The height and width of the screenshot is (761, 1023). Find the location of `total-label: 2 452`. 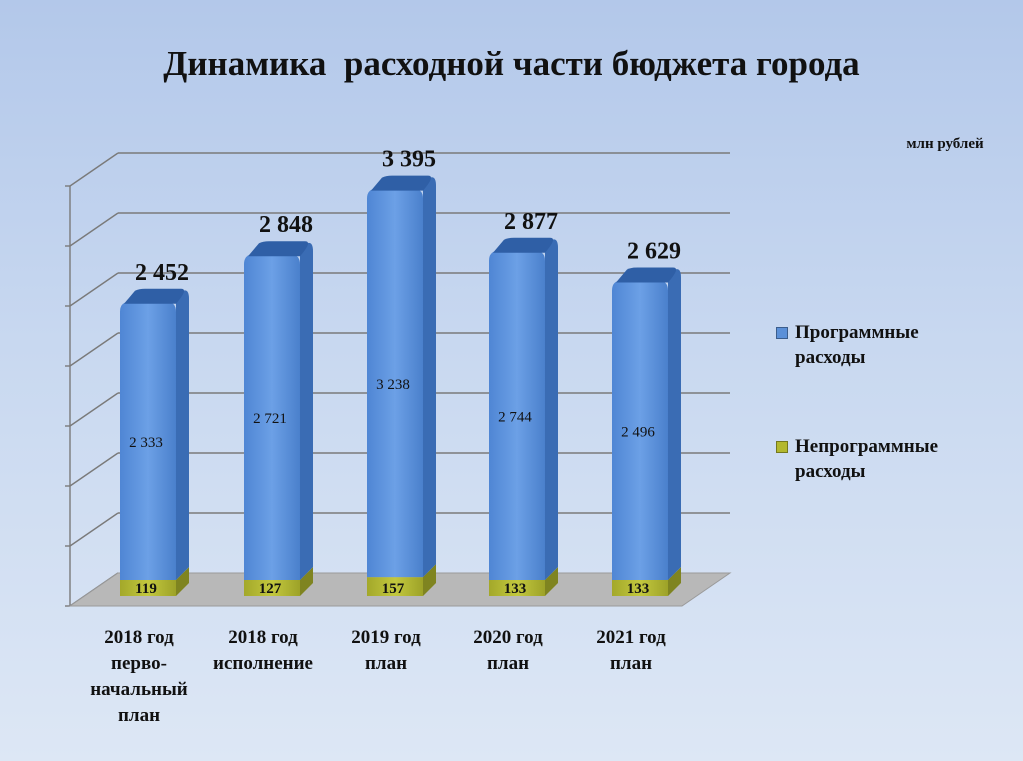

total-label: 2 452 is located at coordinates (162, 273).